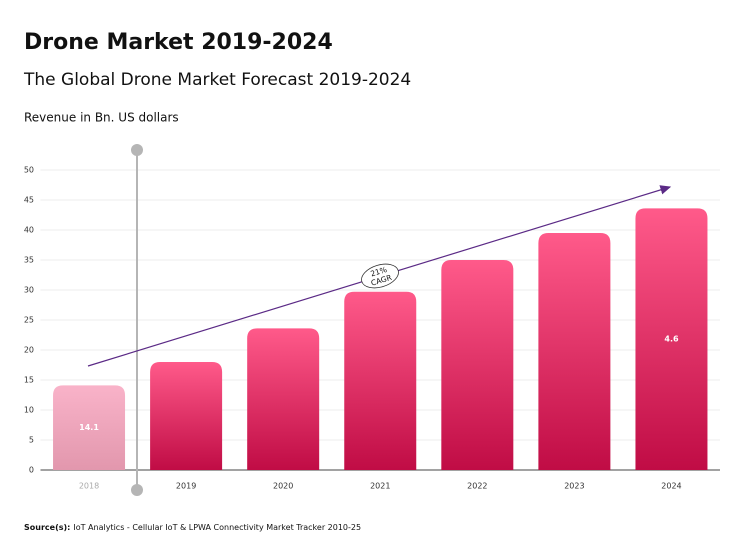  I want to click on x-tick-label: 2022, so click(477, 486).